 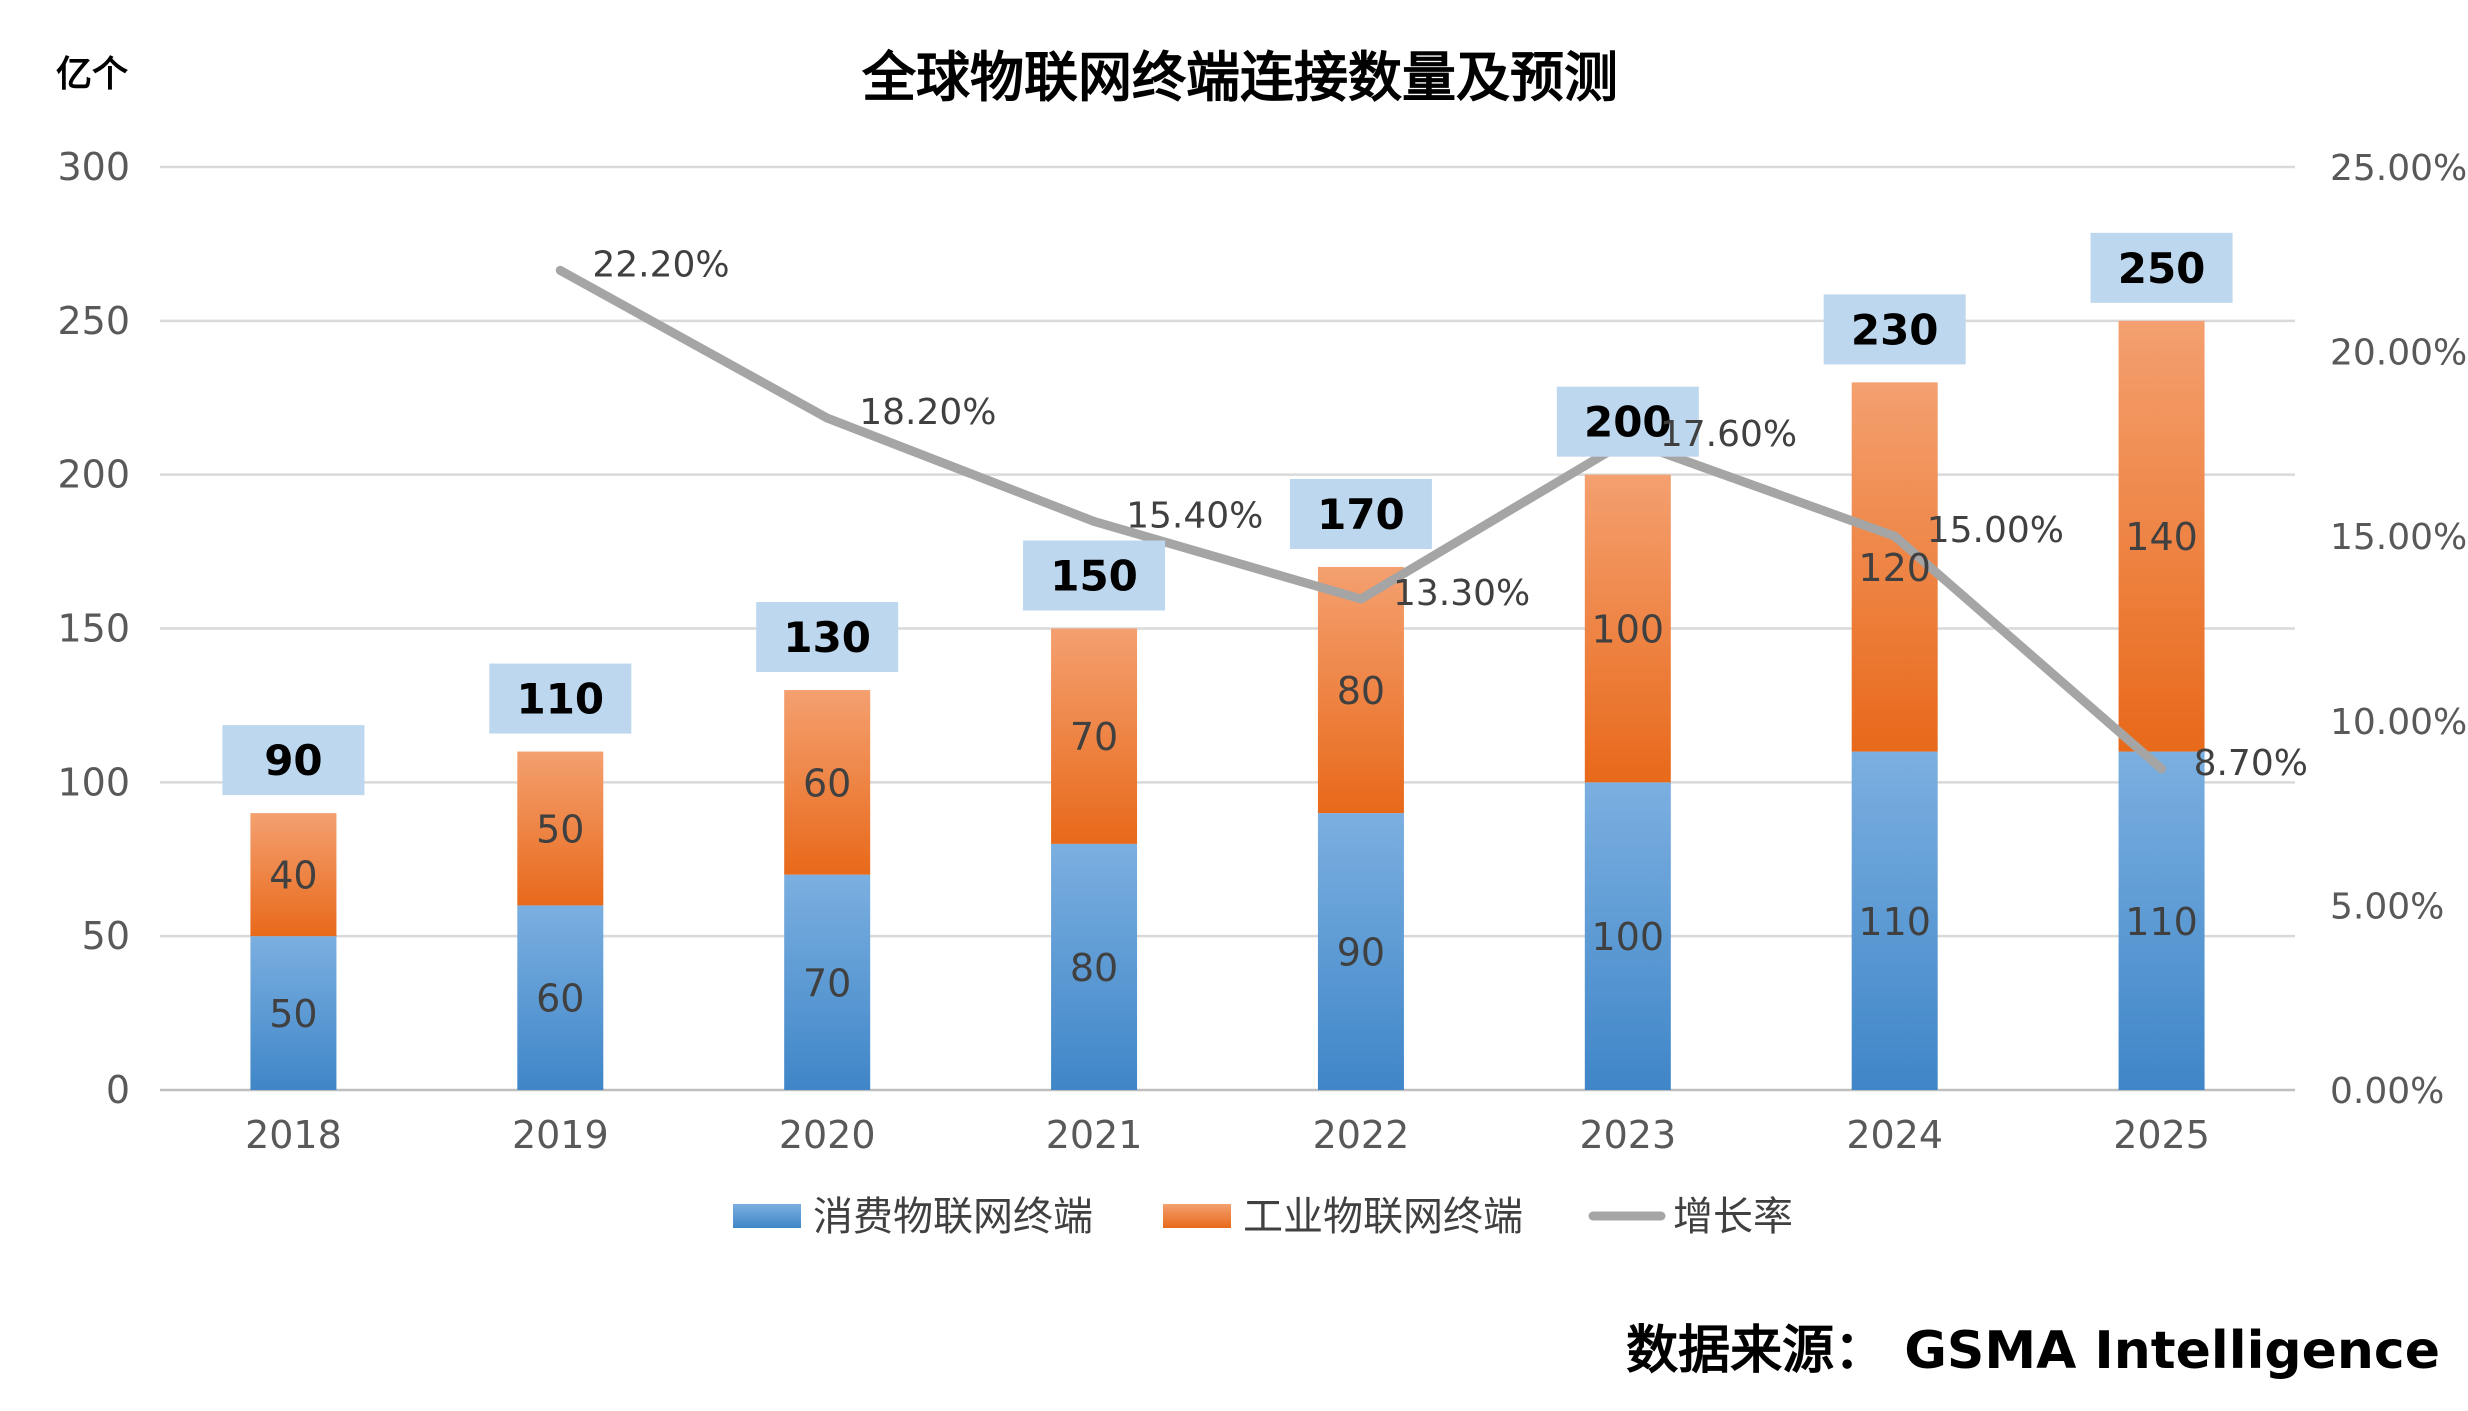 What do you see at coordinates (2251, 763) in the screenshot?
I see `growth-rate-label: 8.70%` at bounding box center [2251, 763].